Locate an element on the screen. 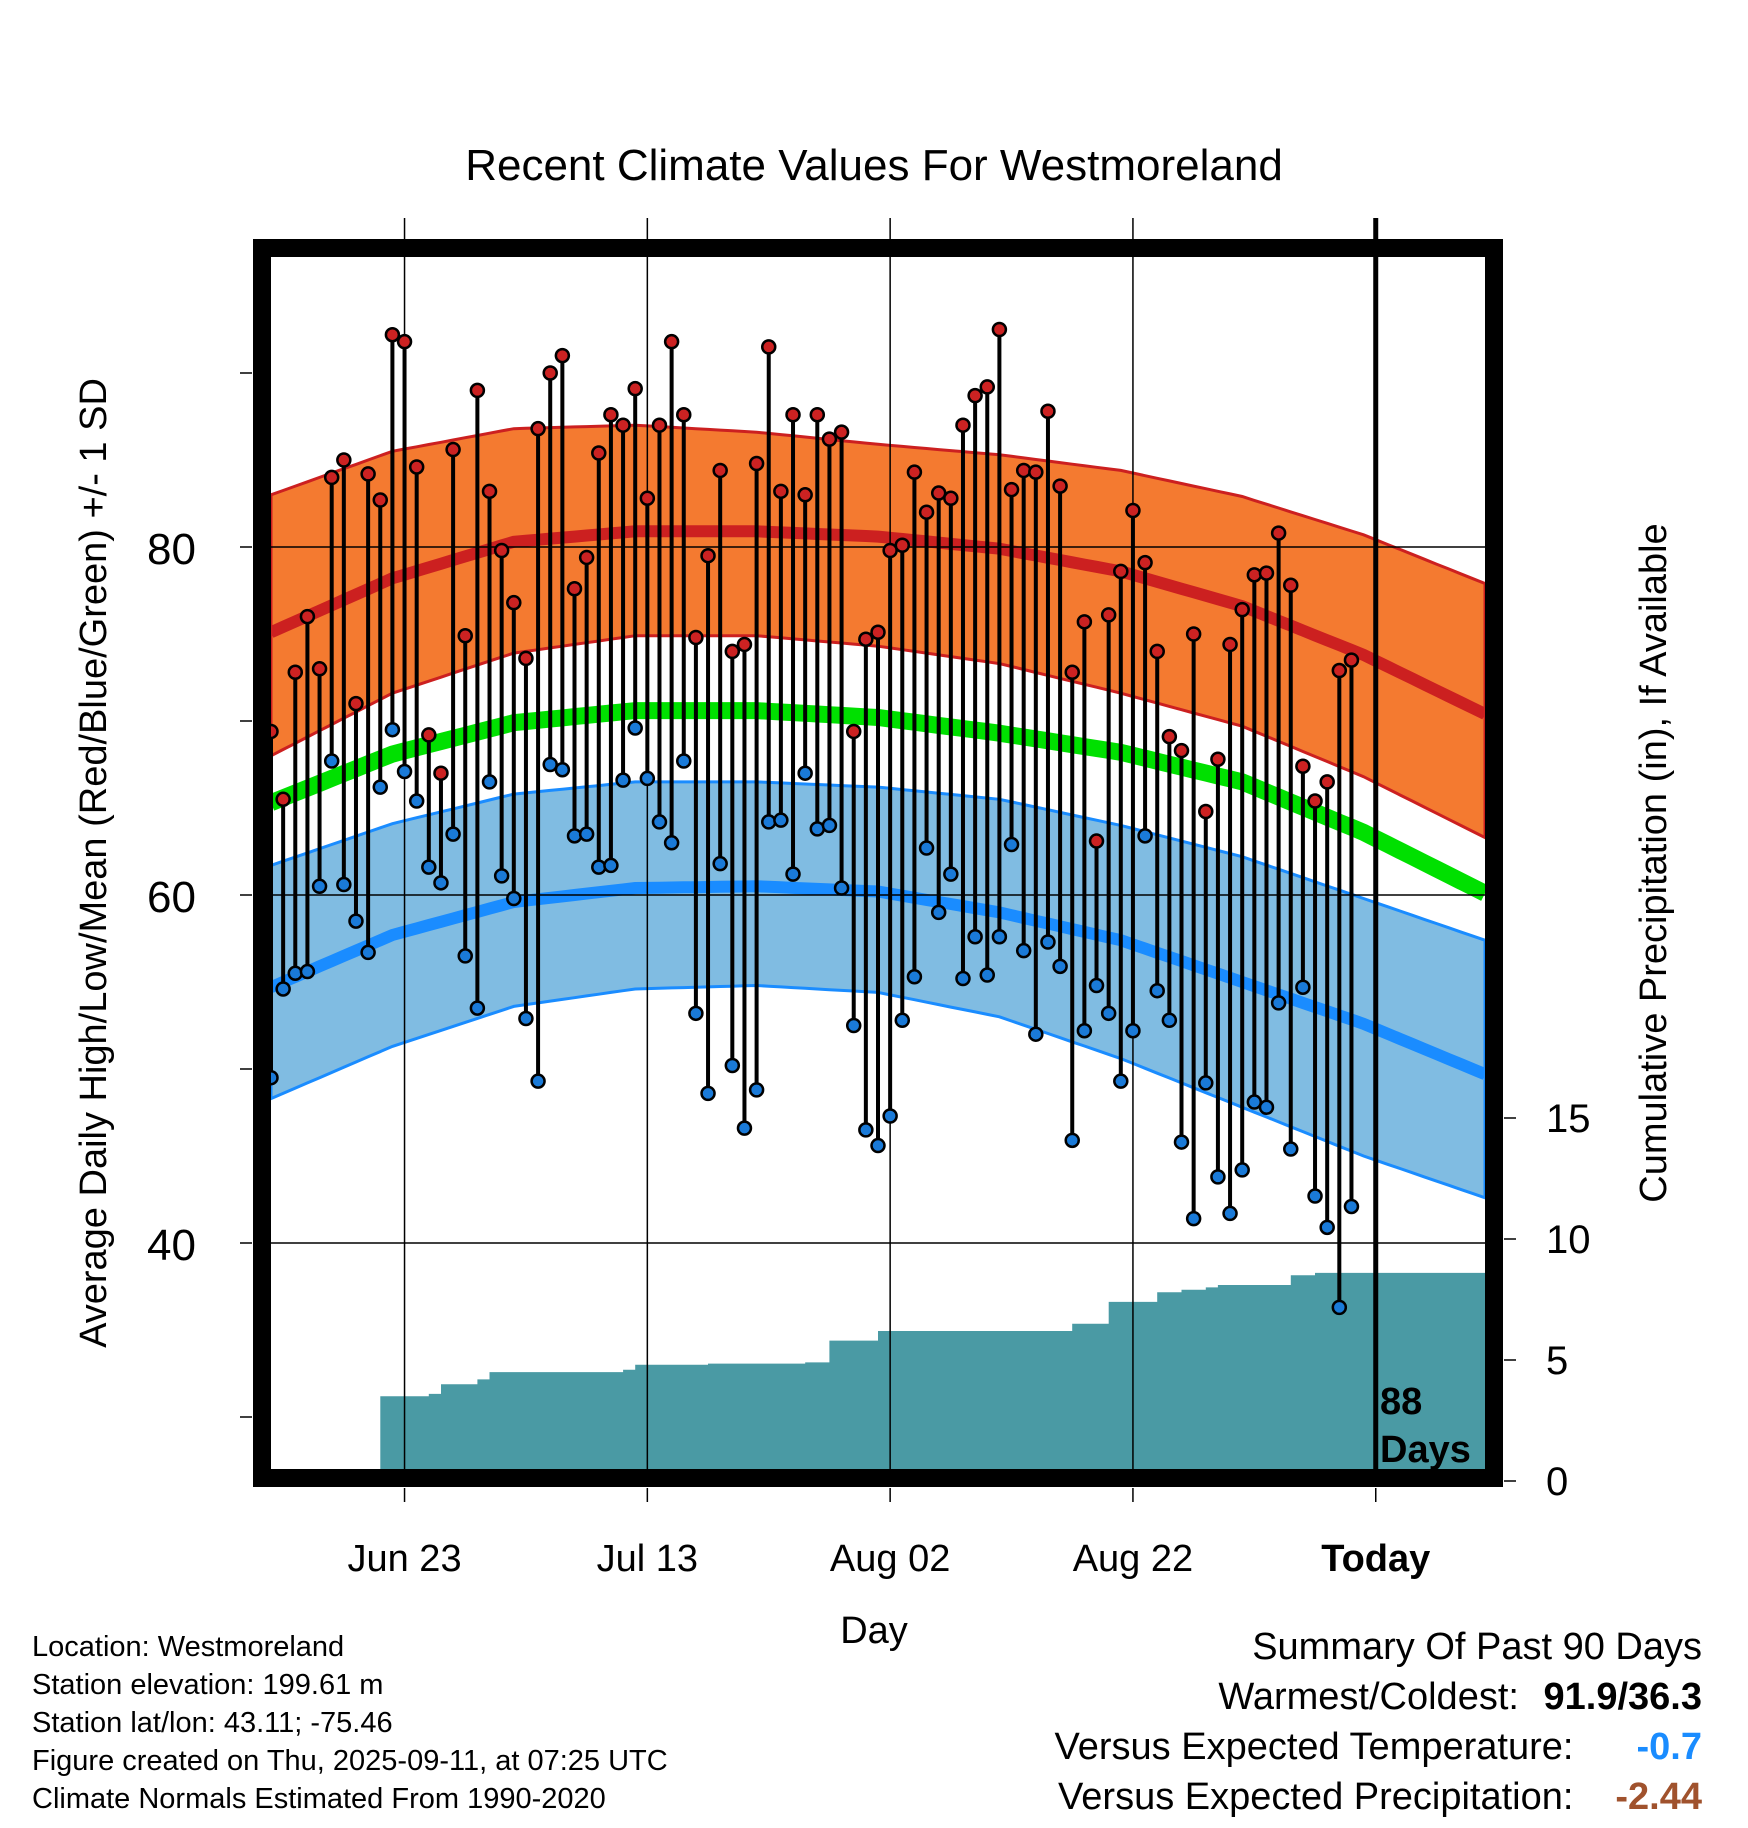  days-unit-label: Days is located at coordinates (1425, 1450).